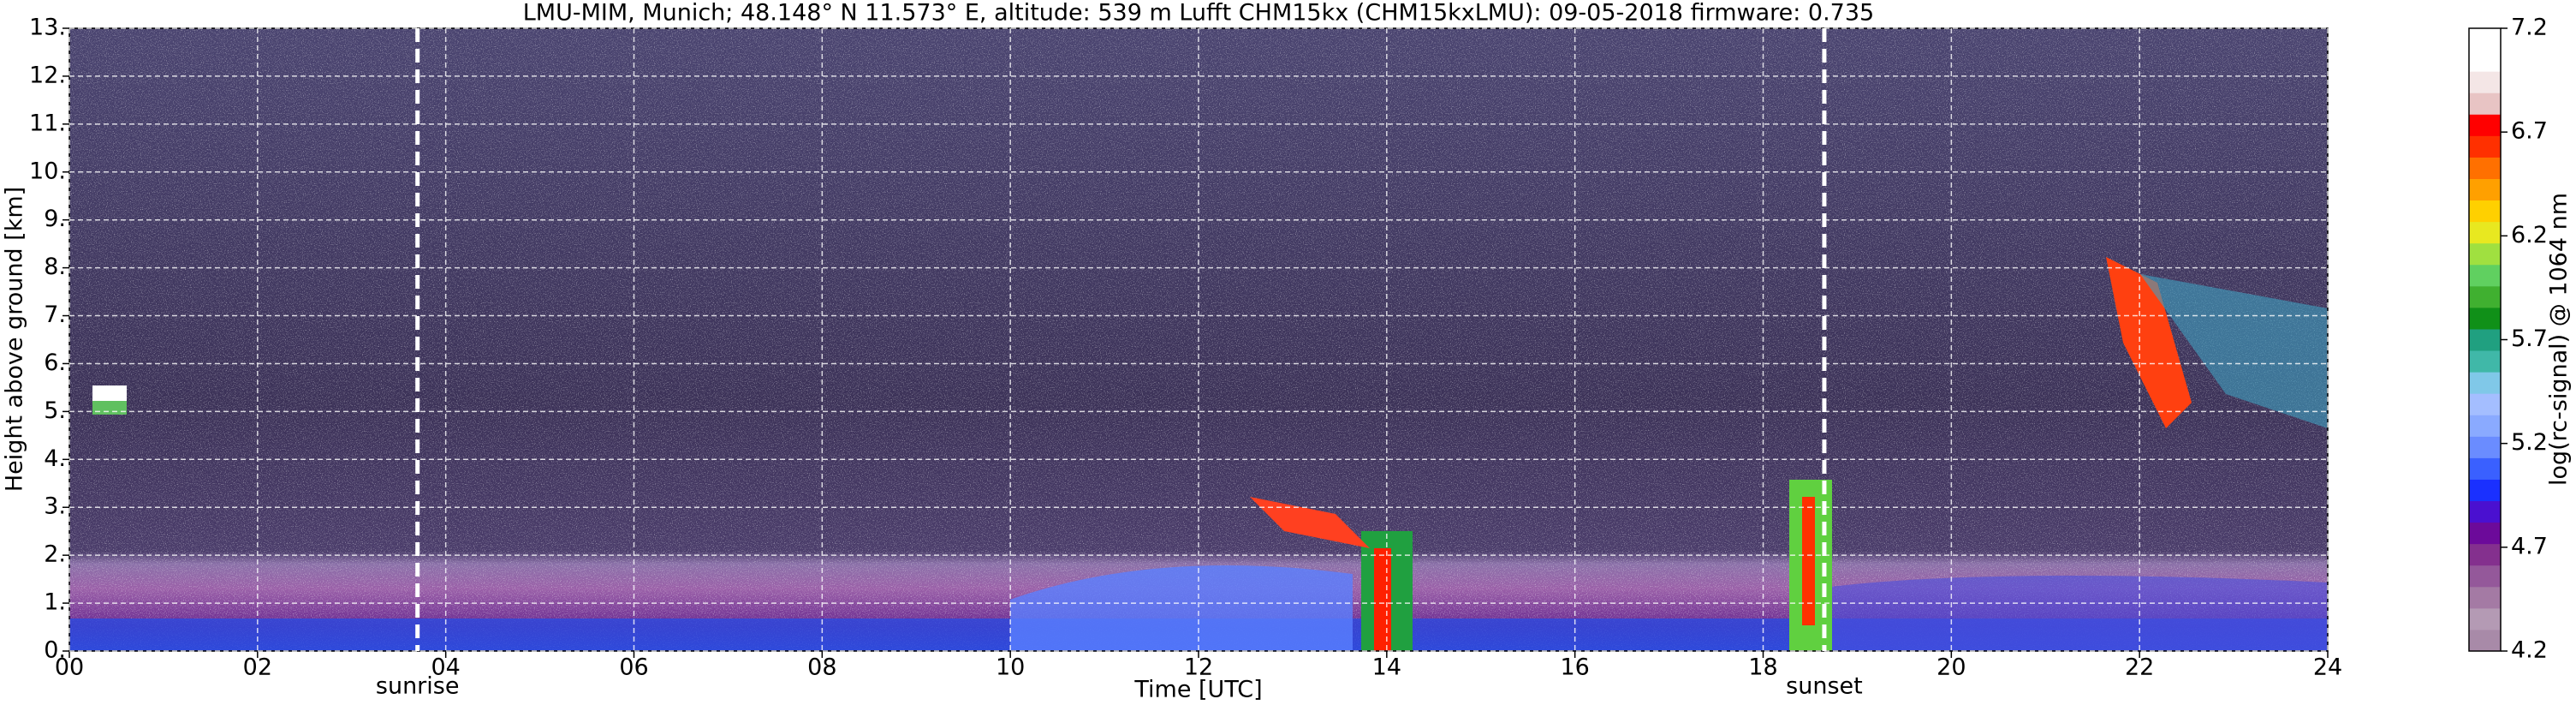  What do you see at coordinates (446, 667) in the screenshot?
I see `x-tick-label: 04` at bounding box center [446, 667].